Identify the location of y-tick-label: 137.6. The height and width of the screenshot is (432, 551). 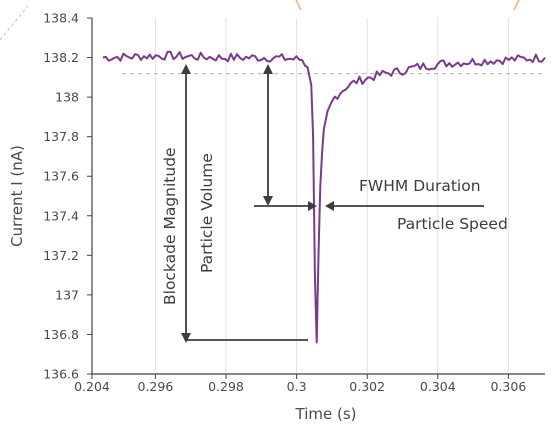
(61, 176).